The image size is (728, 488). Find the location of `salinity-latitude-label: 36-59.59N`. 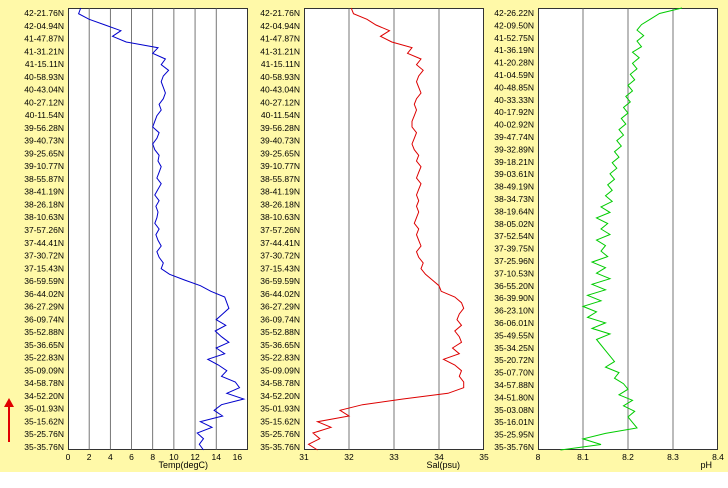

salinity-latitude-label: 36-59.59N is located at coordinates (280, 281).